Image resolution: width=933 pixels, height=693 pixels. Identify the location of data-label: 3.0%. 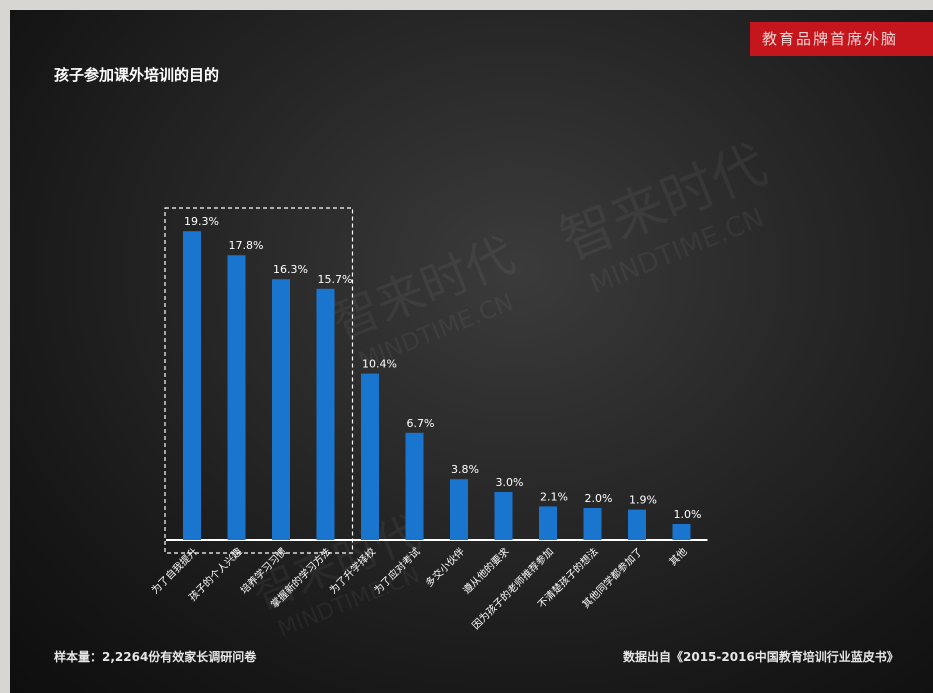
(510, 482).